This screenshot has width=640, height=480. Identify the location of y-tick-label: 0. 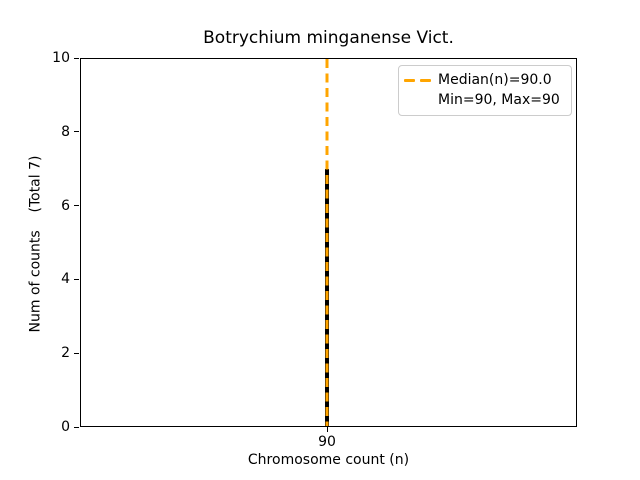
(65, 427).